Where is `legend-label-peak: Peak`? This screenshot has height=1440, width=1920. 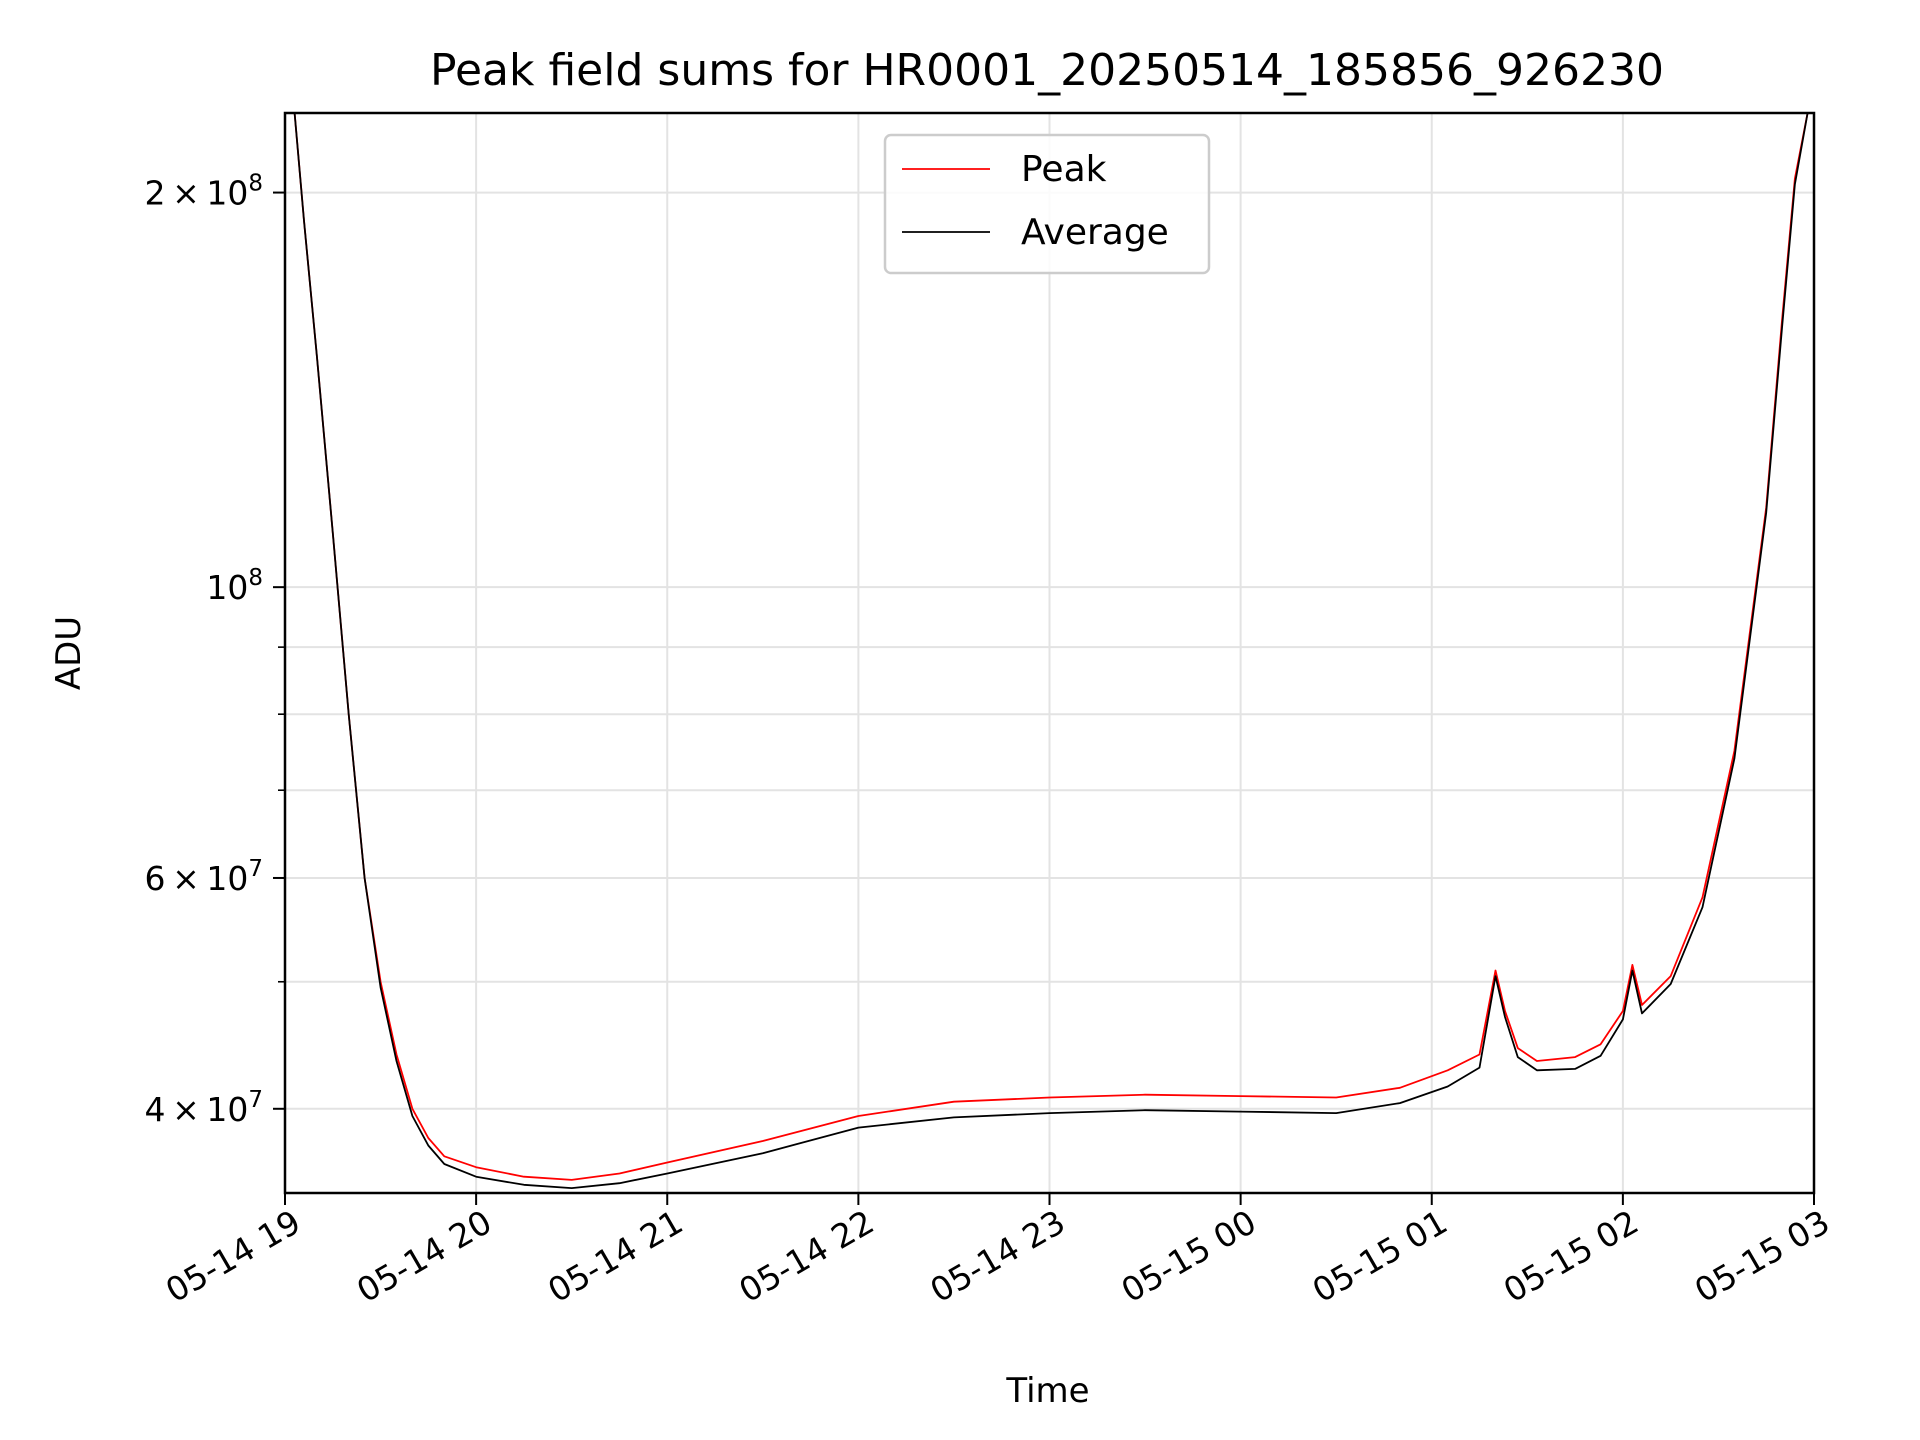
legend-label-peak: Peak is located at coordinates (1064, 169).